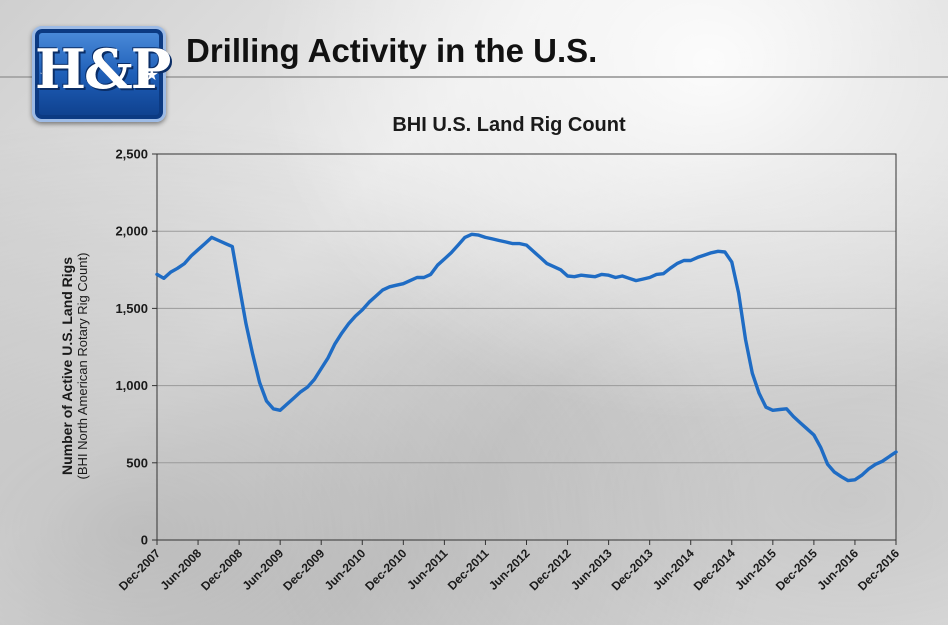 The width and height of the screenshot is (948, 625). I want to click on x-tick-label: Dec-2009, so click(303, 569).